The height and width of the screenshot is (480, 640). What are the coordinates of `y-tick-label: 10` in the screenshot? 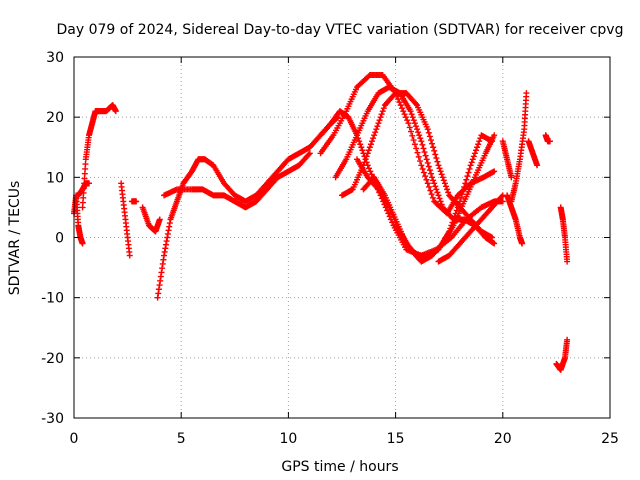 It's located at (55, 178).